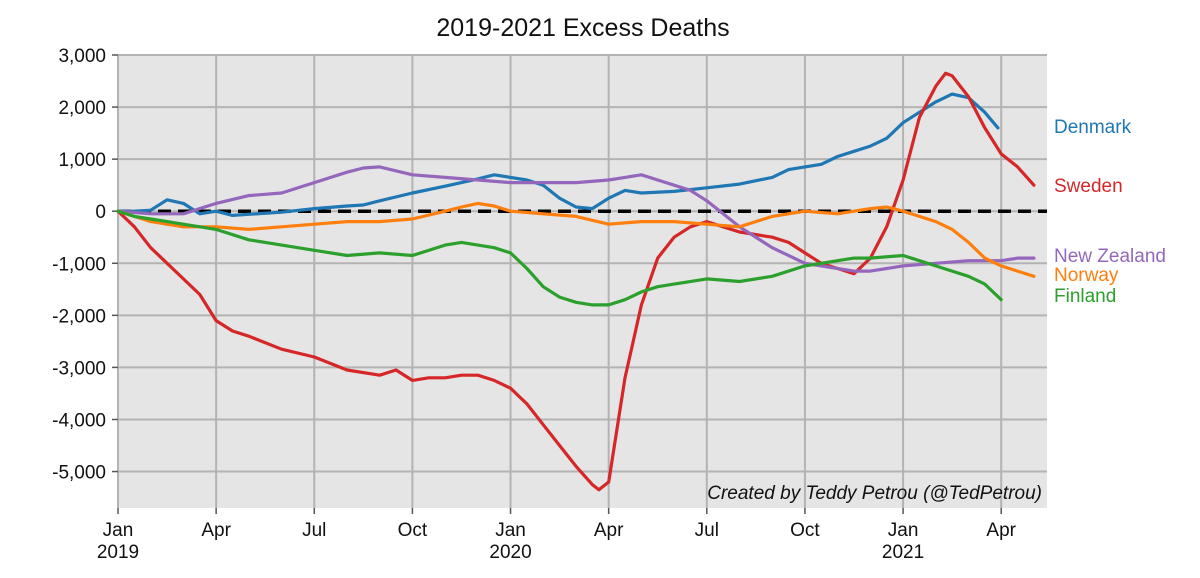  I want to click on x-tick-year-label: 2020, so click(510, 552).